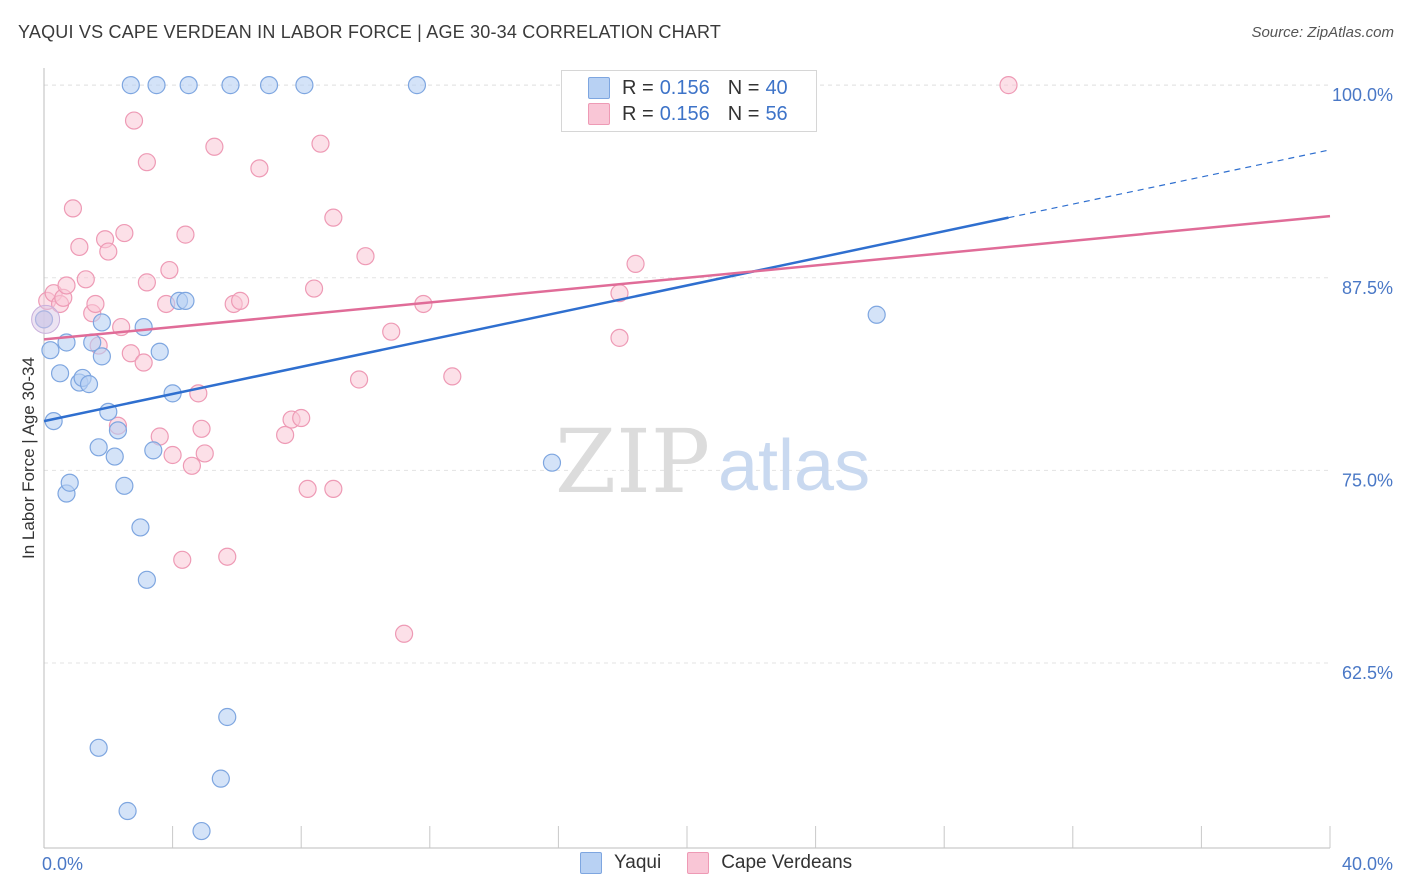  I want to click on cape-verdeans-legend-swatch, so click(698, 863).